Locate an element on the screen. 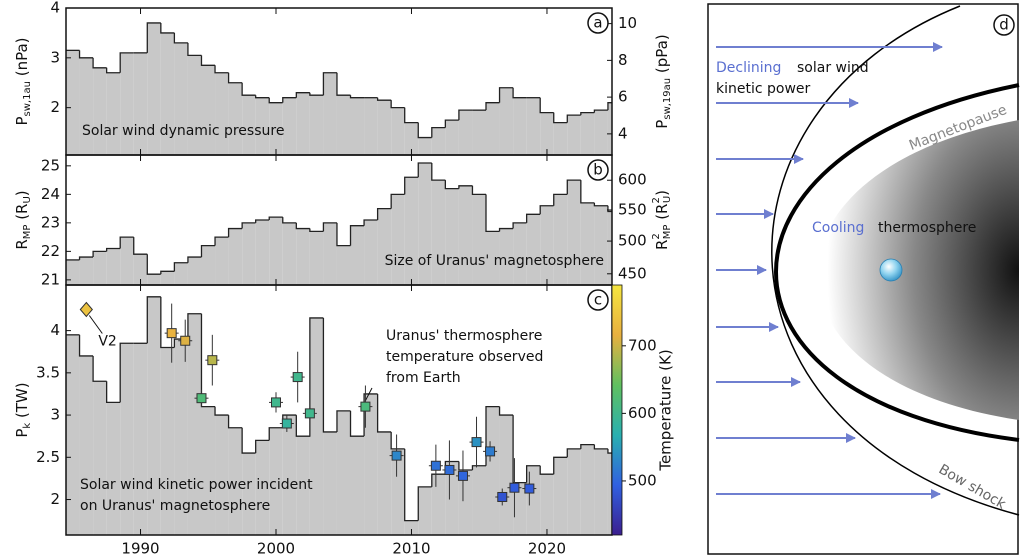  y-tick-label: 21 is located at coordinates (50, 279).